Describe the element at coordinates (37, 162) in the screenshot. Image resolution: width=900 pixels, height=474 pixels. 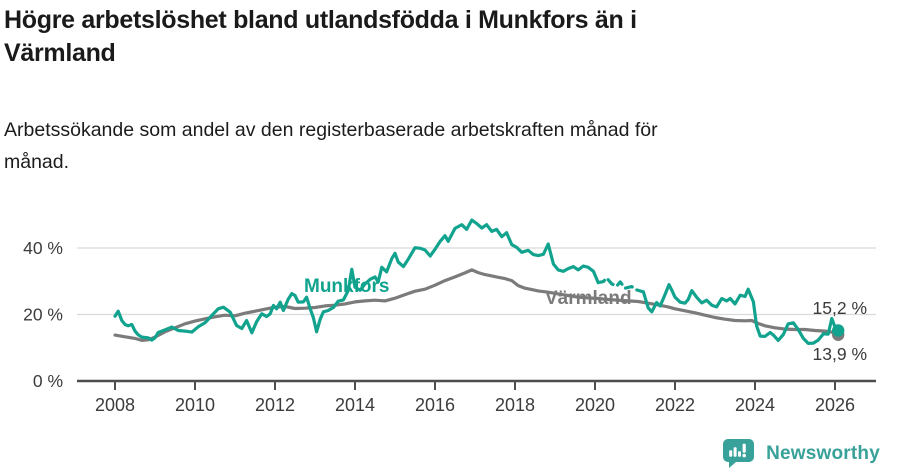
I see `subtitle-line-2: månad.` at that location.